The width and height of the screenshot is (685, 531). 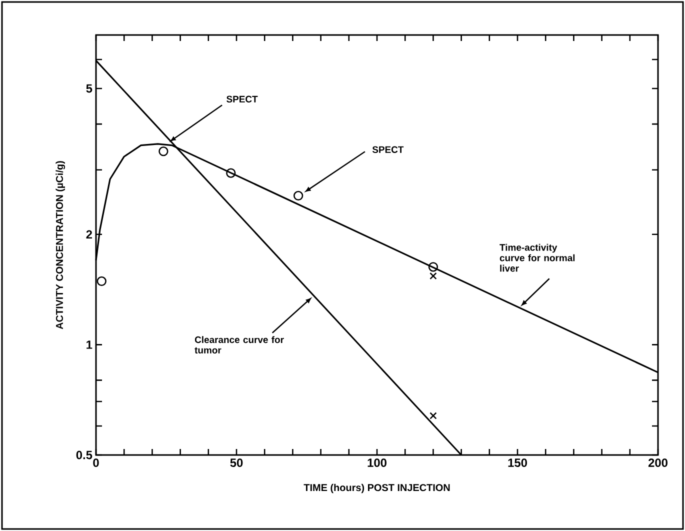 I want to click on y-tick-label: 5, so click(x=89, y=88).